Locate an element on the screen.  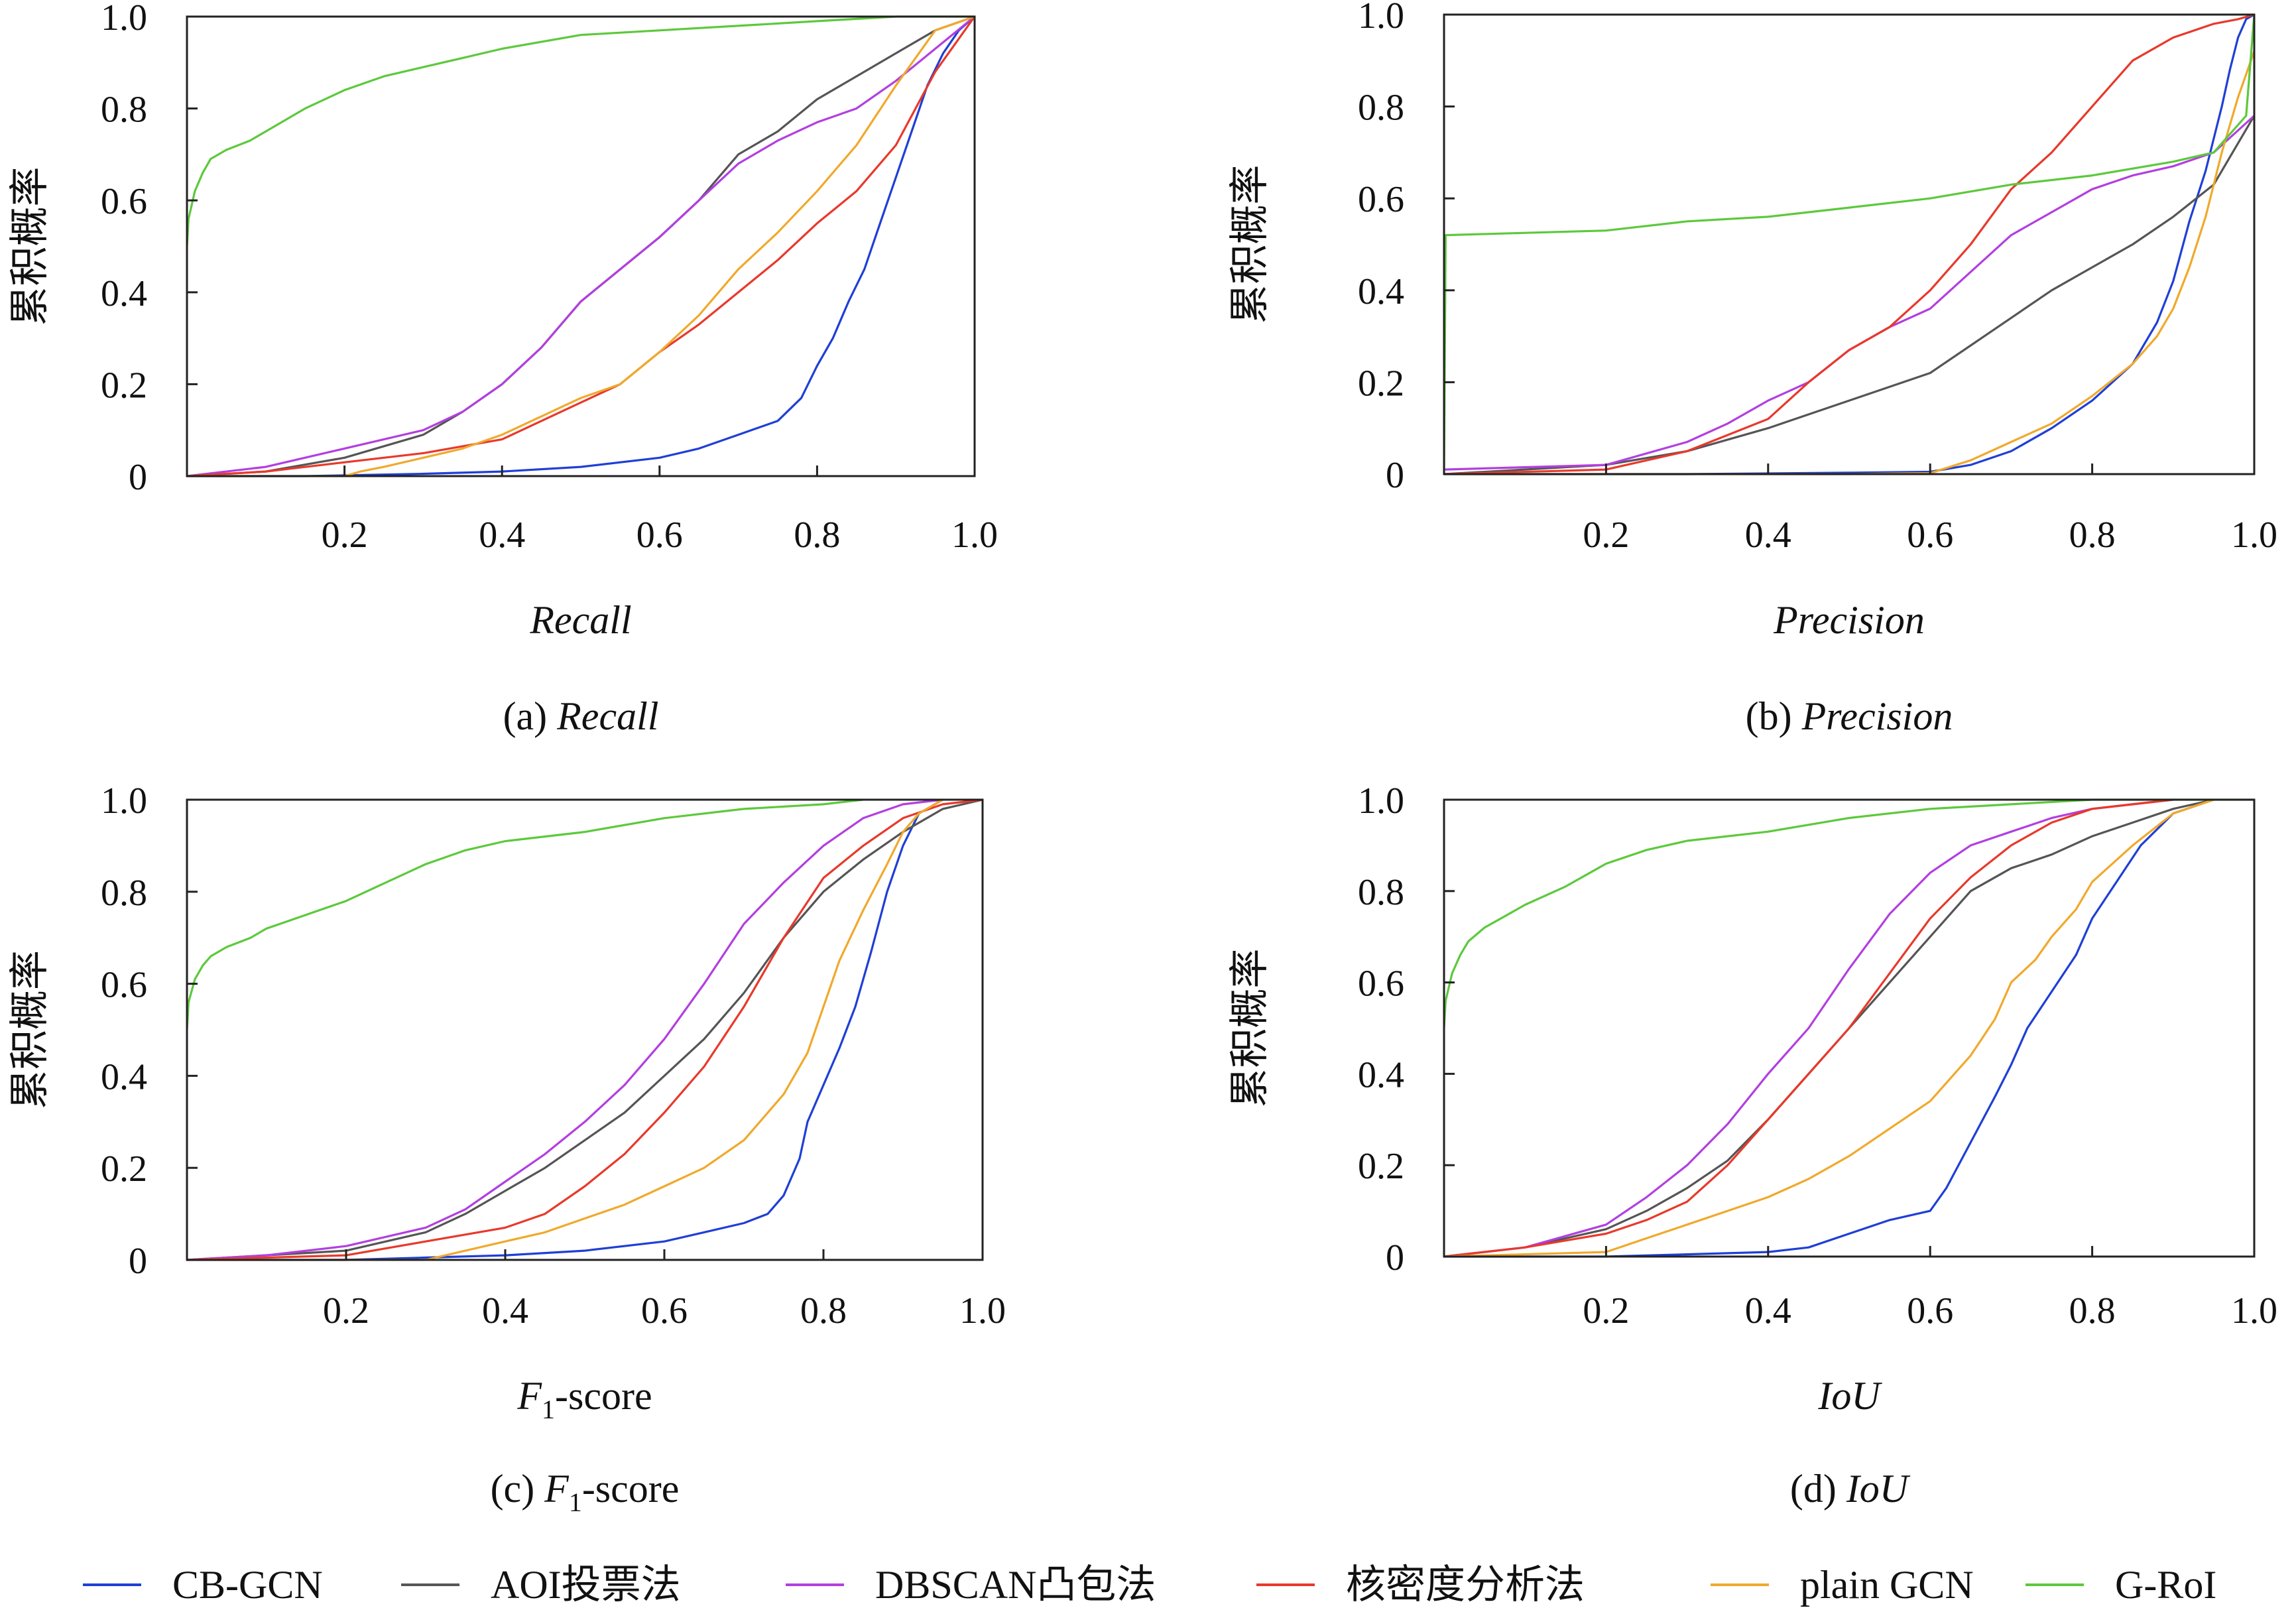
legend-label-4: plain GCN is located at coordinates (1887, 1585).